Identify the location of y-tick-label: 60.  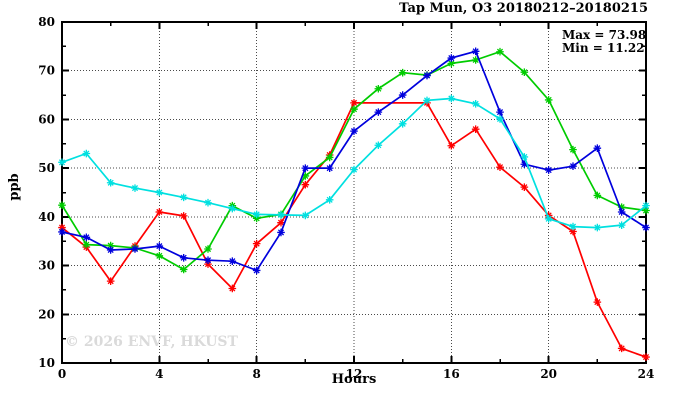
(46, 119).